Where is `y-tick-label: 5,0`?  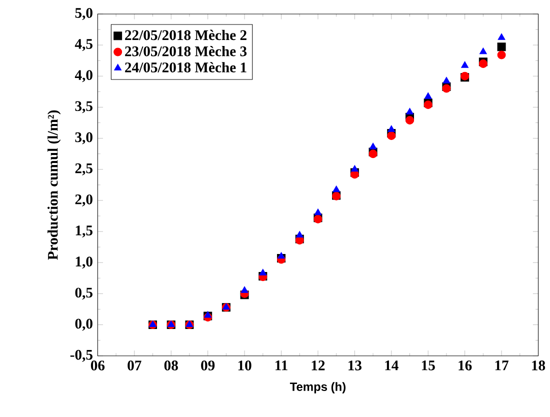 y-tick-label: 5,0 is located at coordinates (83, 14).